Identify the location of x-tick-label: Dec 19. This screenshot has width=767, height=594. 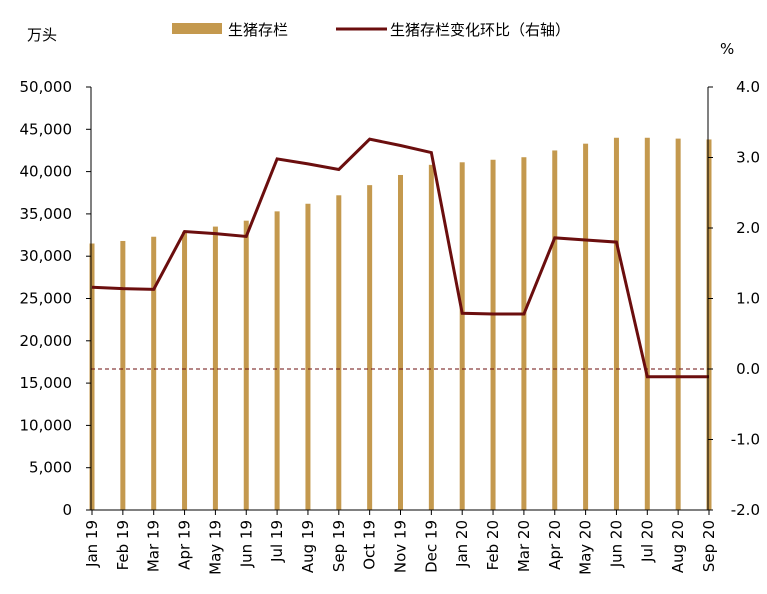
(431, 546).